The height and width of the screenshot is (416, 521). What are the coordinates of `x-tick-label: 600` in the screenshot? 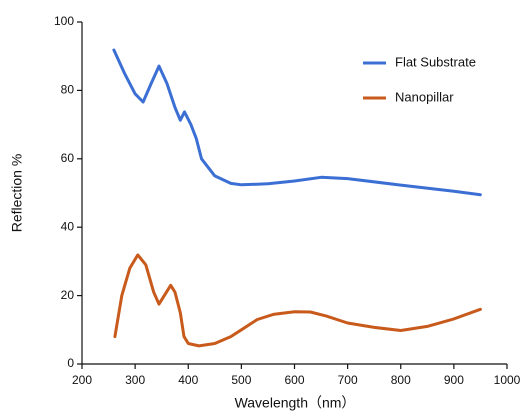 It's located at (294, 380).